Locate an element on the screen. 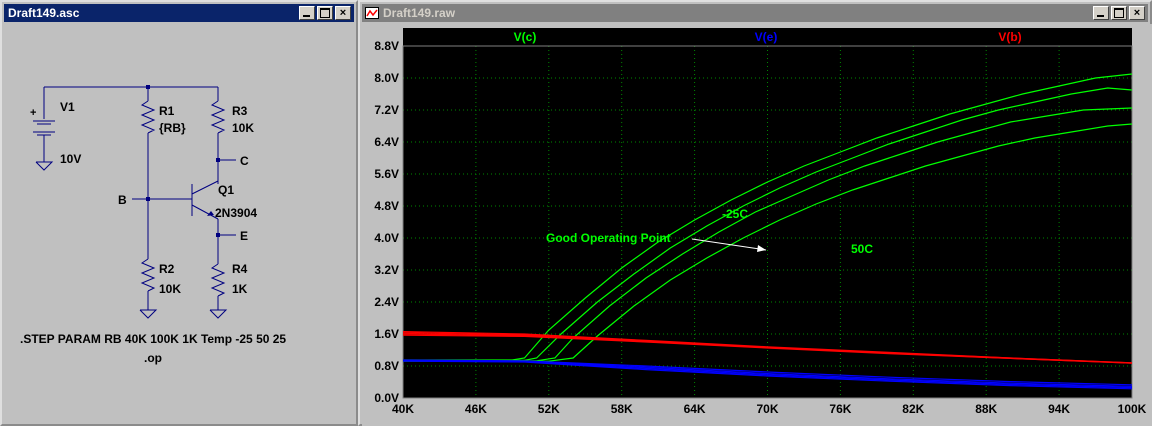 The image size is (1152, 426). v1-value: 10V is located at coordinates (70, 159).